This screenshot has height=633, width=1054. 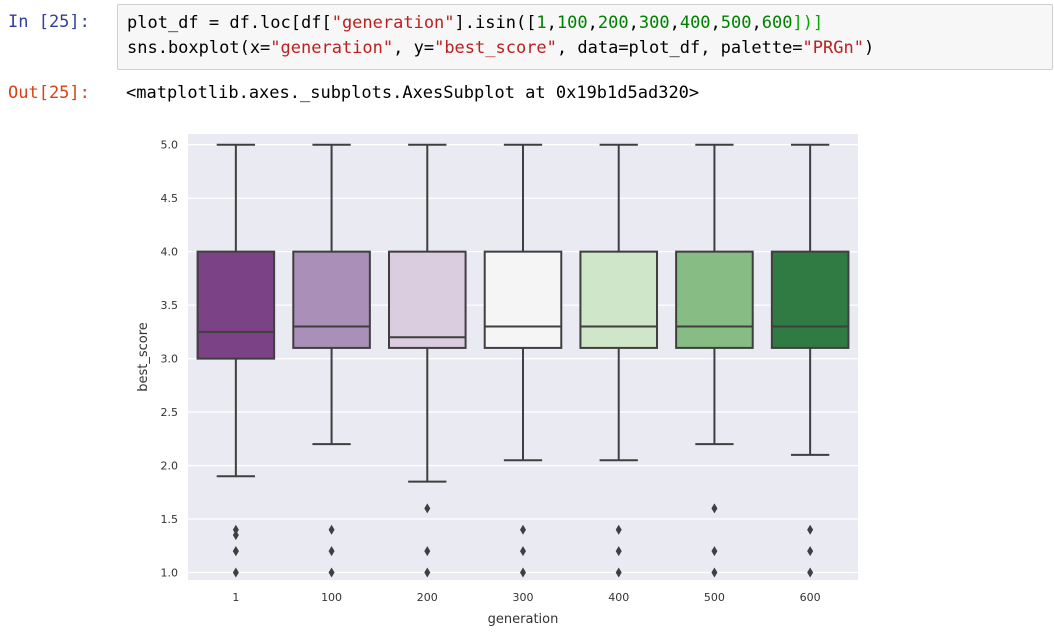 I want to click on x-tick-label: 500, so click(x=714, y=597).